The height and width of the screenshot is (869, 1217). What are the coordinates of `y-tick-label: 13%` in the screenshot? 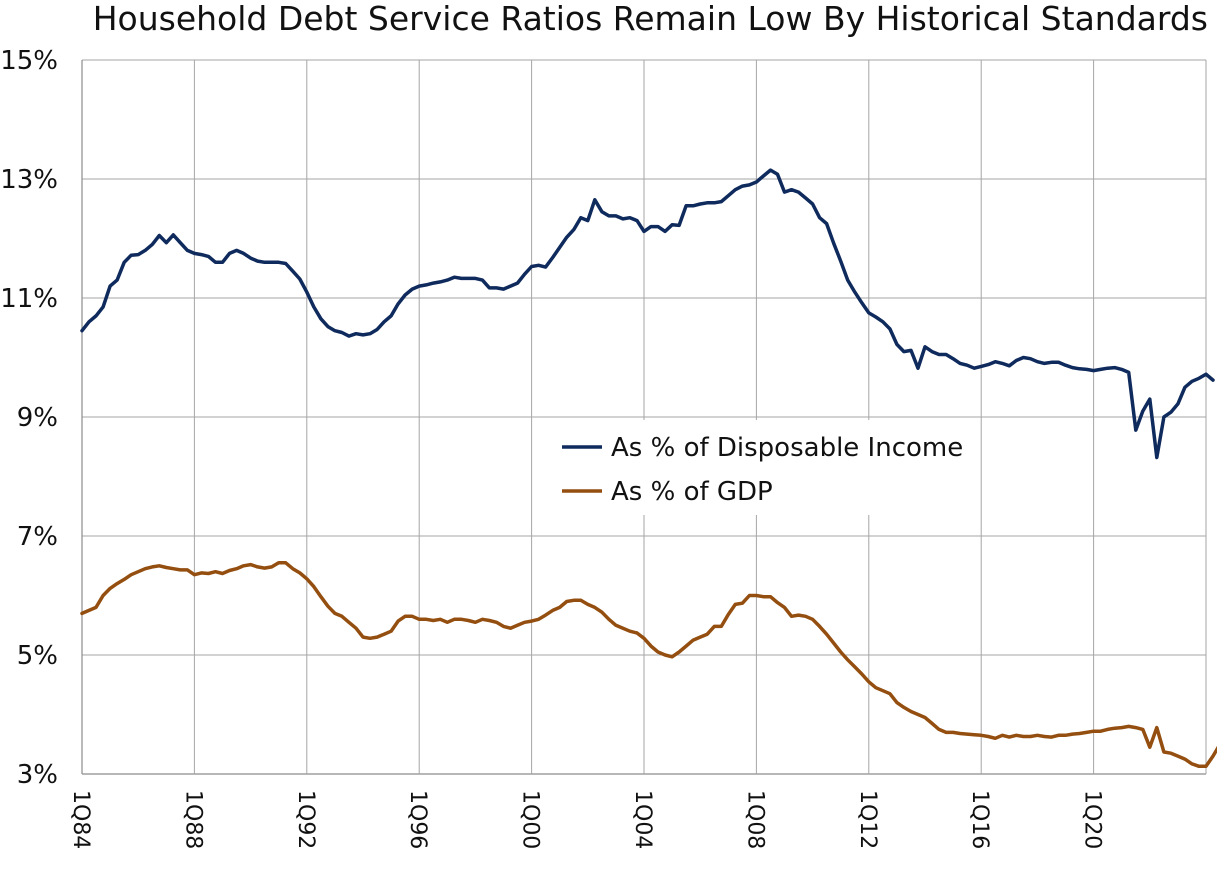 It's located at (29, 180).